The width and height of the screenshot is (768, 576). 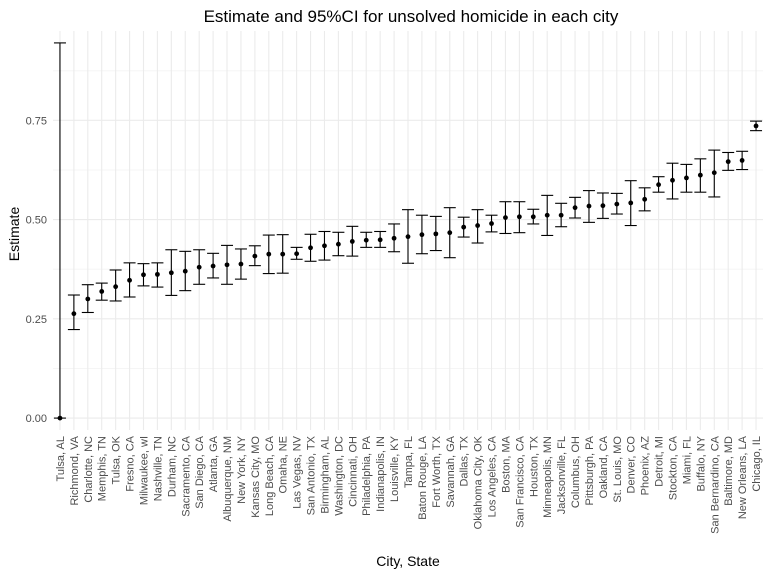 I want to click on x-tick-label: Oklahoma City, OK, so click(x=479, y=482).